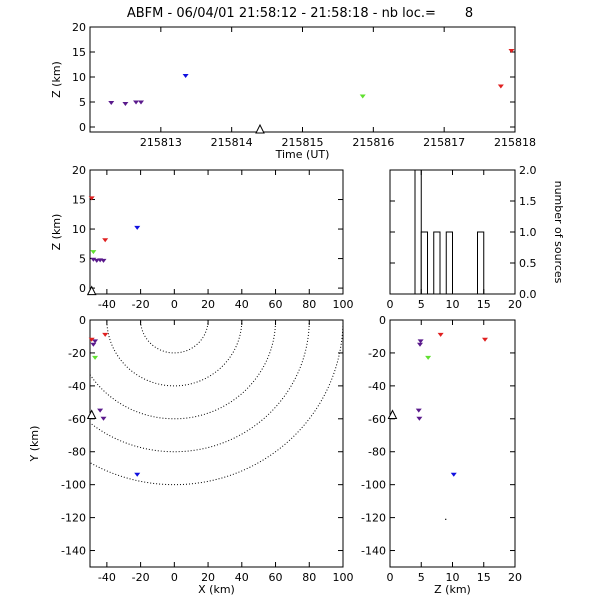  I want to click on time-height-frame, so click(302, 79).